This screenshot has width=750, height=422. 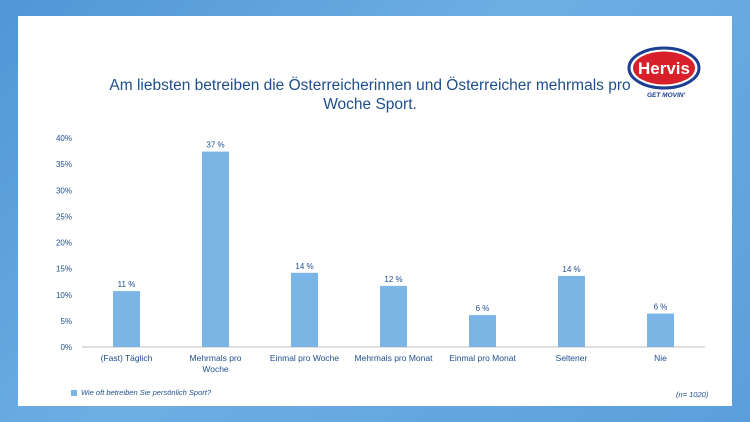 I want to click on svg-text: Hervis, so click(x=664, y=68).